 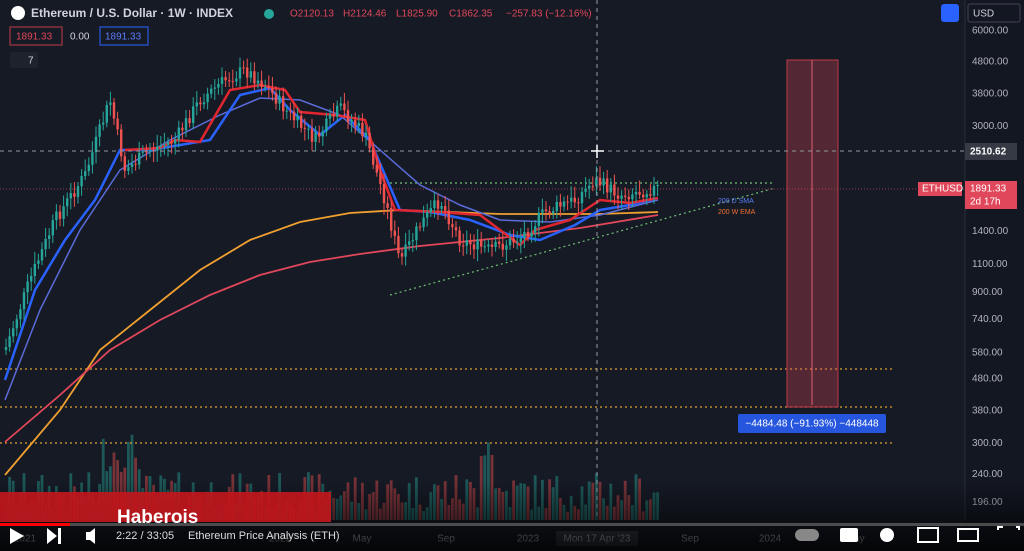 What do you see at coordinates (887, 535) in the screenshot?
I see `settings-button` at bounding box center [887, 535].